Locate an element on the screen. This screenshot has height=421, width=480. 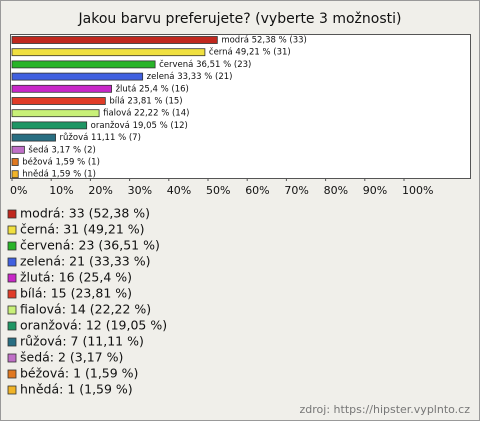
bar-label: zelená 33,33 % (21) is located at coordinates (190, 77).